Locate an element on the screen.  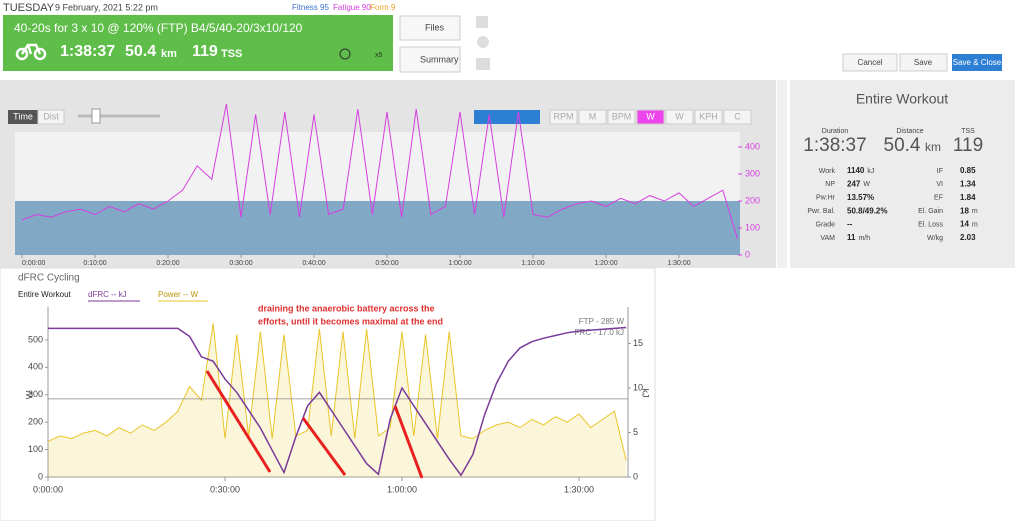
stat-value: 50.8/49.2% is located at coordinates (867, 210).